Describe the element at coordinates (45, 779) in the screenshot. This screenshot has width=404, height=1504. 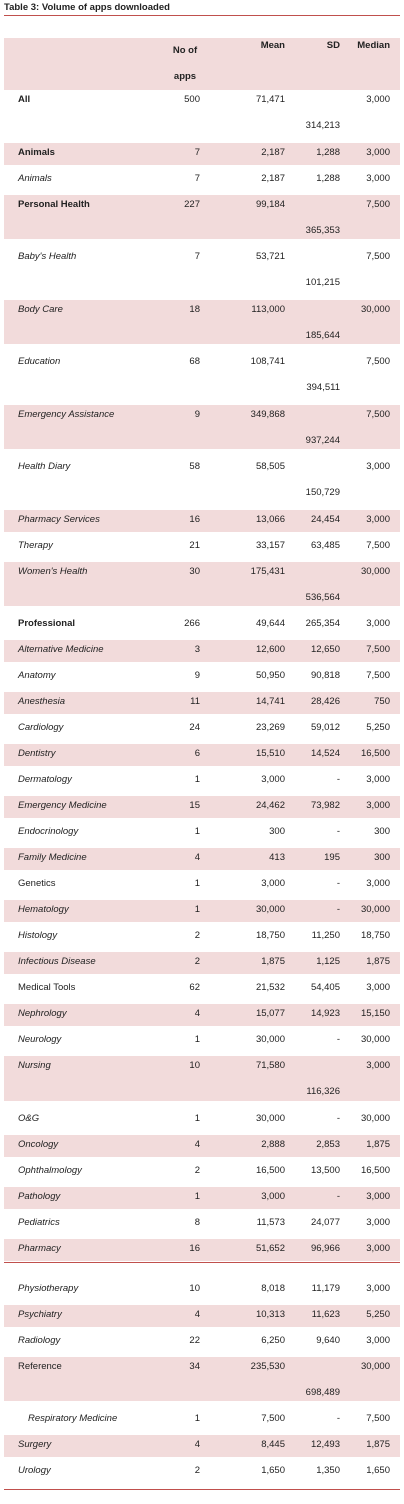
I see `row-label: Dermatology` at that location.